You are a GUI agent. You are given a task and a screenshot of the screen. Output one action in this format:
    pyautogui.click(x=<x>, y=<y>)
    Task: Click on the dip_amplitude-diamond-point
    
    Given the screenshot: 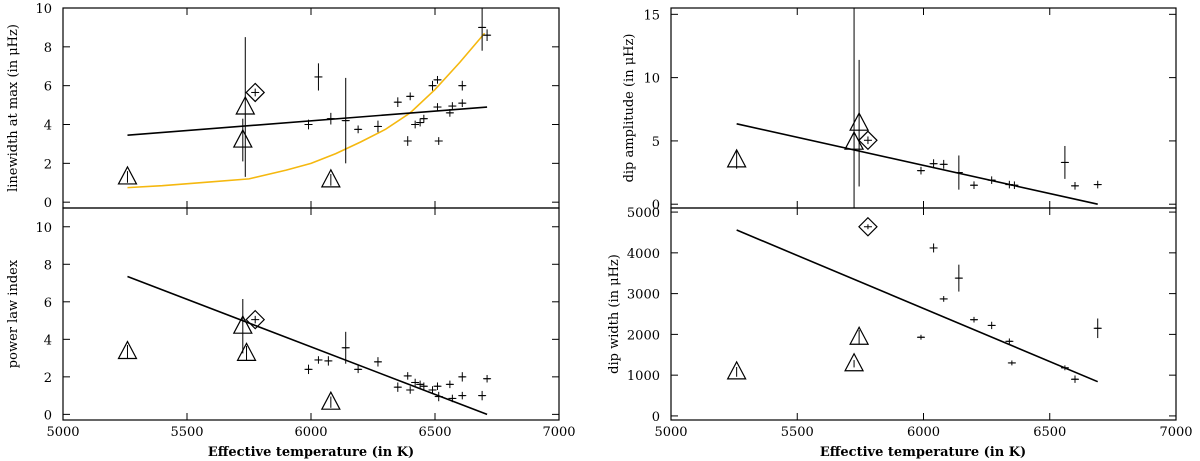 What is the action you would take?
    pyautogui.click(x=868, y=140)
    